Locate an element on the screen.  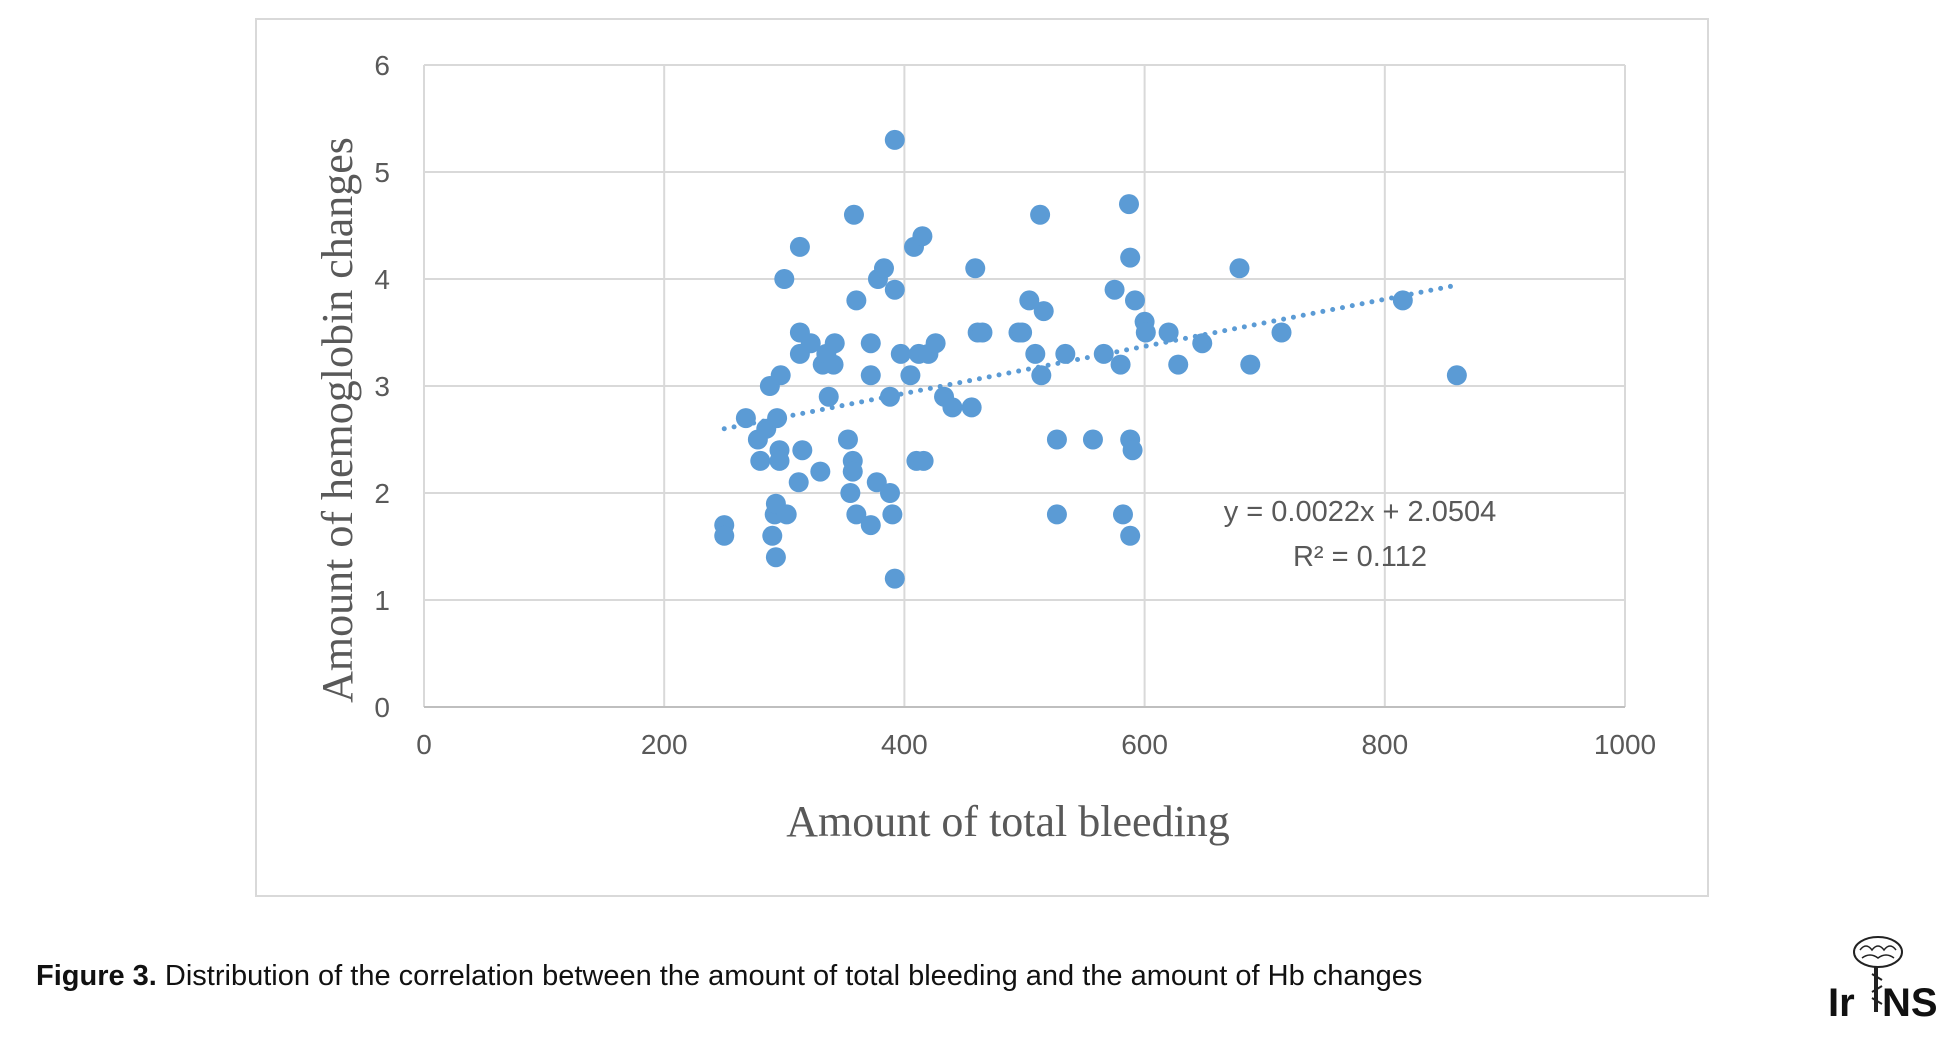
brain-logo-icon: Ir NS is located at coordinates (1883, 980).